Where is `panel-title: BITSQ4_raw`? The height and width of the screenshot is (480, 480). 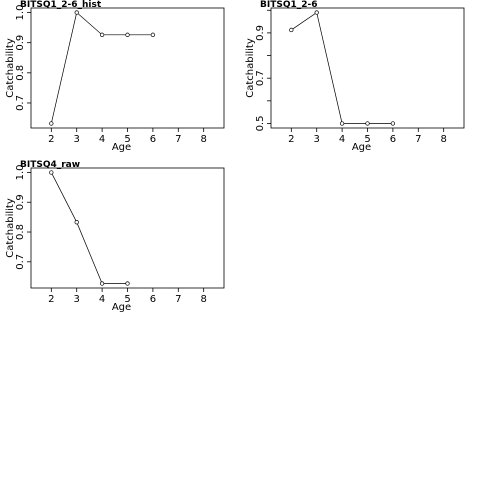 panel-title: BITSQ4_raw is located at coordinates (50, 165).